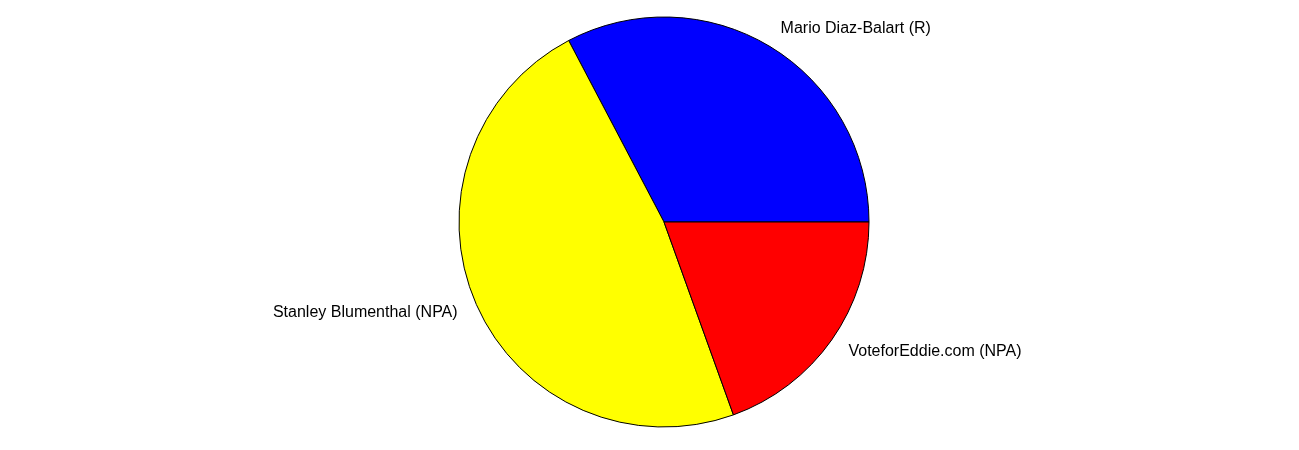 The image size is (1299, 450). Describe the element at coordinates (855, 28) in the screenshot. I see `slice-label: Mario Diaz-Balart (R)` at that location.